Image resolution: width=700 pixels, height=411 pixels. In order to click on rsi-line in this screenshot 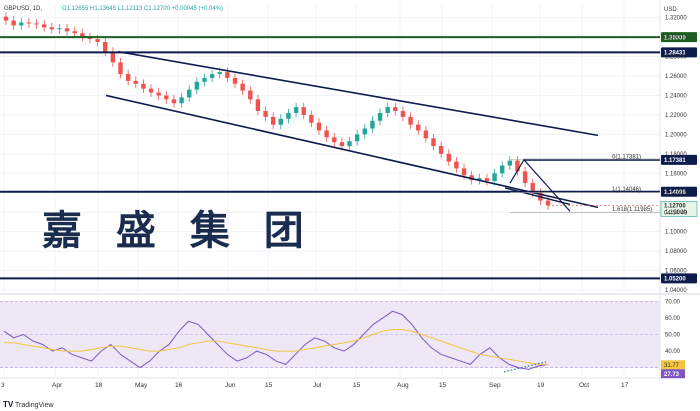, I will do `click(276, 340)`.